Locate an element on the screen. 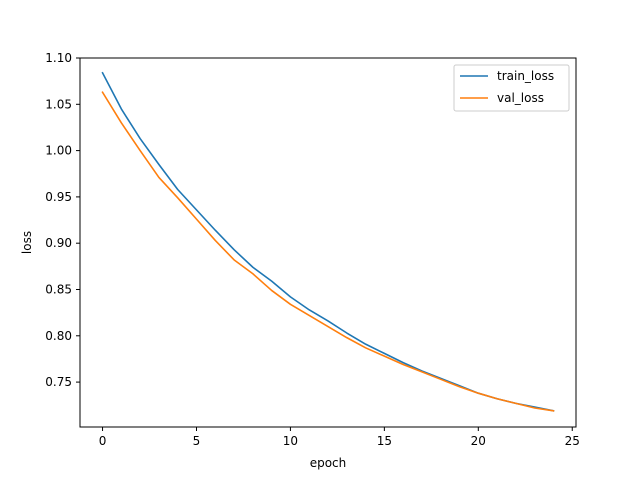  y-tick-label: 0.90 is located at coordinates (58, 243).